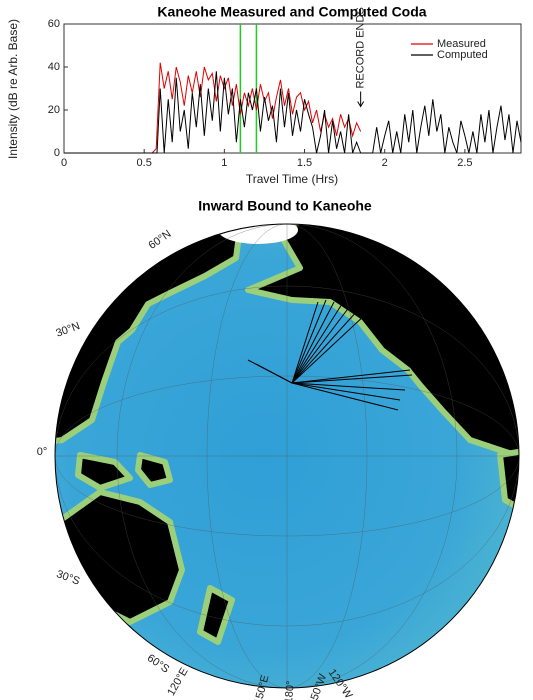  What do you see at coordinates (42, 452) in the screenshot?
I see `latitude-label: 0°` at bounding box center [42, 452].